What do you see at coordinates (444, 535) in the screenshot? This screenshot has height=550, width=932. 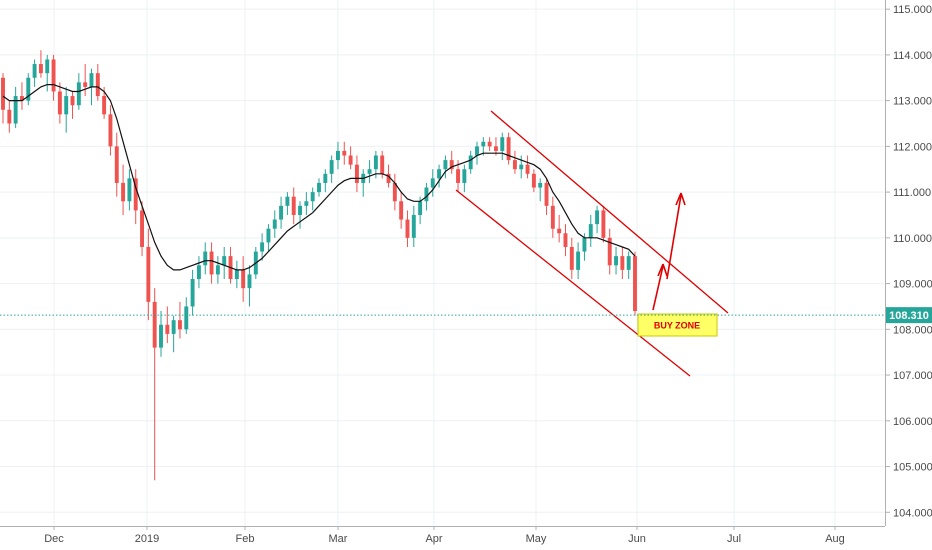 I see `time-axis: Dec 2019 Feb Mar Apr May Jun Jul Aug` at bounding box center [444, 535].